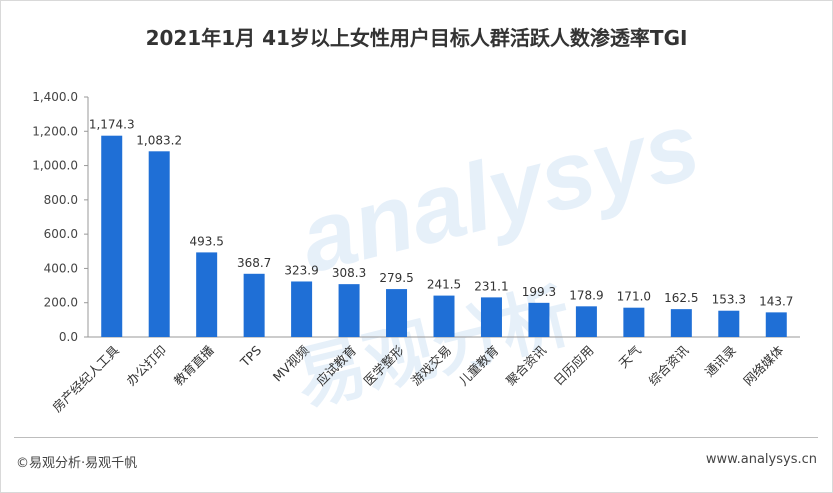  What do you see at coordinates (634, 297) in the screenshot?
I see `bar-value-label: 171.0` at bounding box center [634, 297].